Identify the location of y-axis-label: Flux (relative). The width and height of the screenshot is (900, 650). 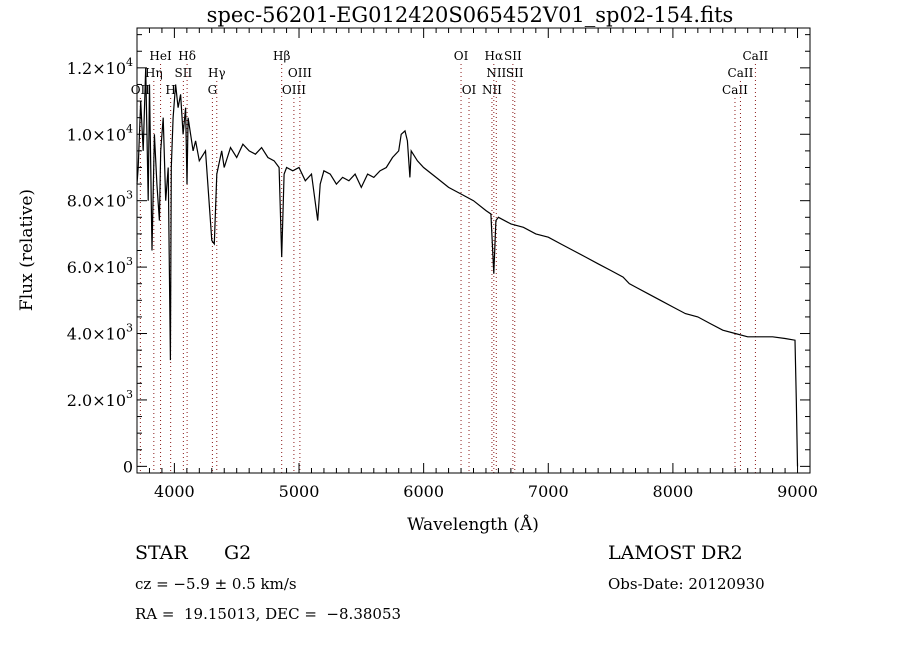
(27, 250).